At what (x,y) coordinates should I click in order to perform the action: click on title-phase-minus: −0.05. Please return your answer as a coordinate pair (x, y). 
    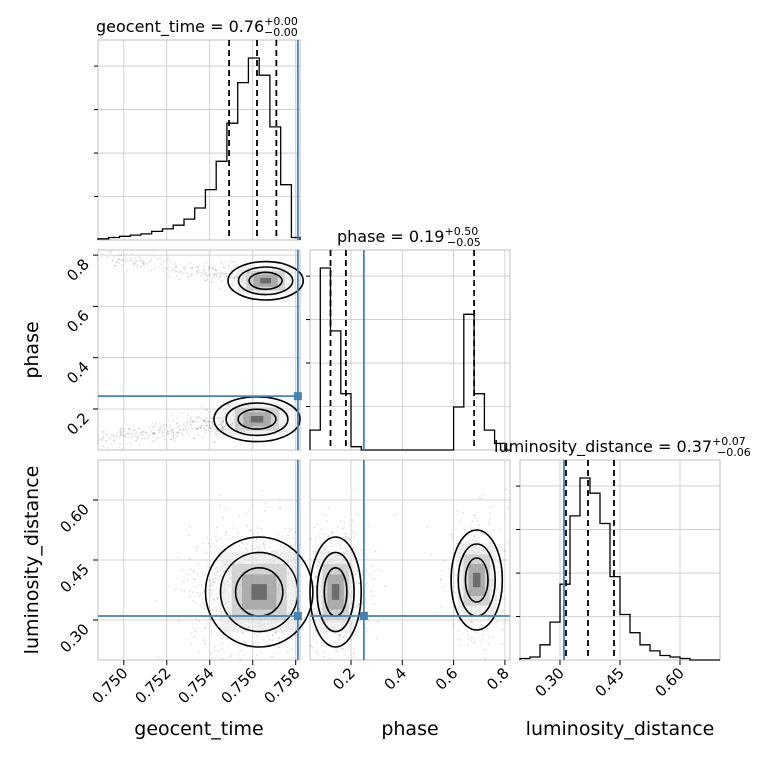
    Looking at the image, I should click on (464, 242).